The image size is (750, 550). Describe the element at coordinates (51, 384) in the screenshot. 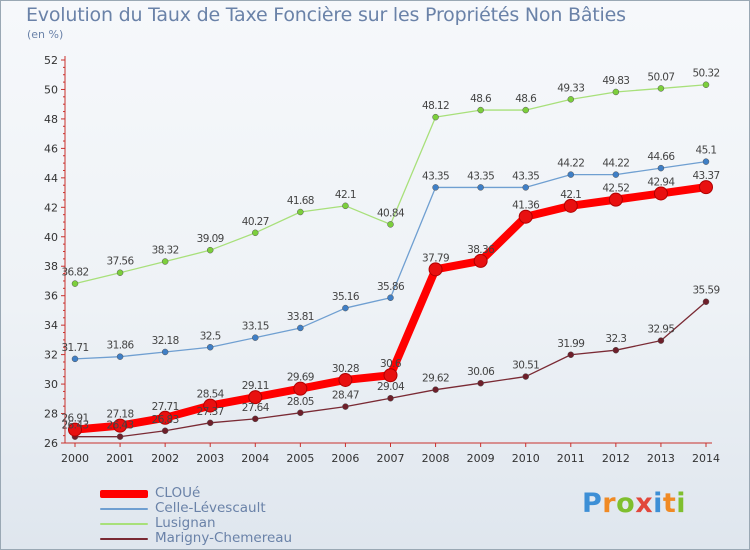

I see `y-tick-label: 30` at that location.